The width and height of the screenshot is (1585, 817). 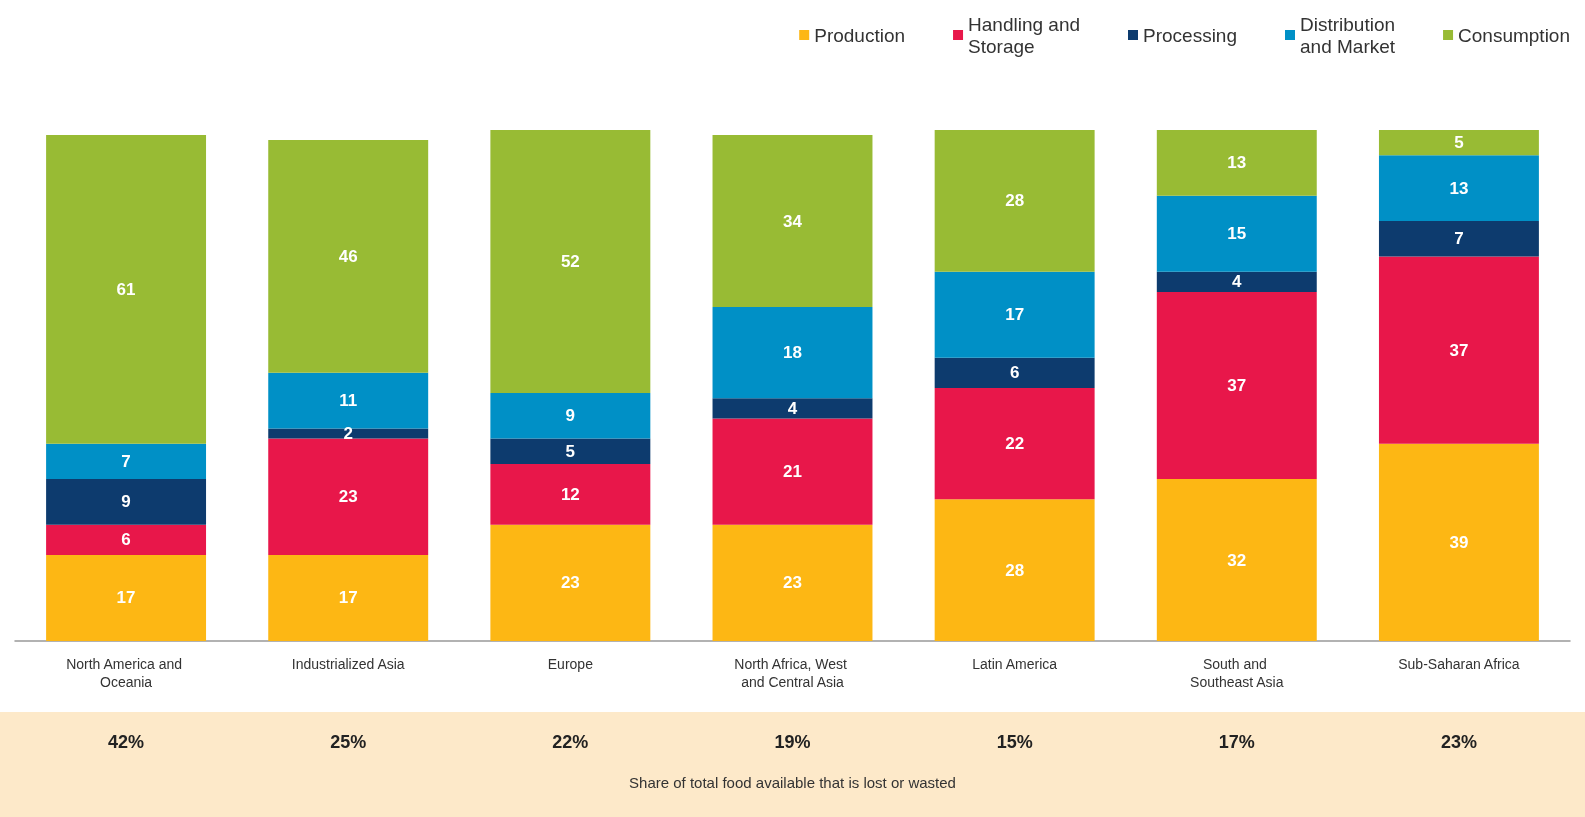 I want to click on data-label: 34, so click(x=793, y=221).